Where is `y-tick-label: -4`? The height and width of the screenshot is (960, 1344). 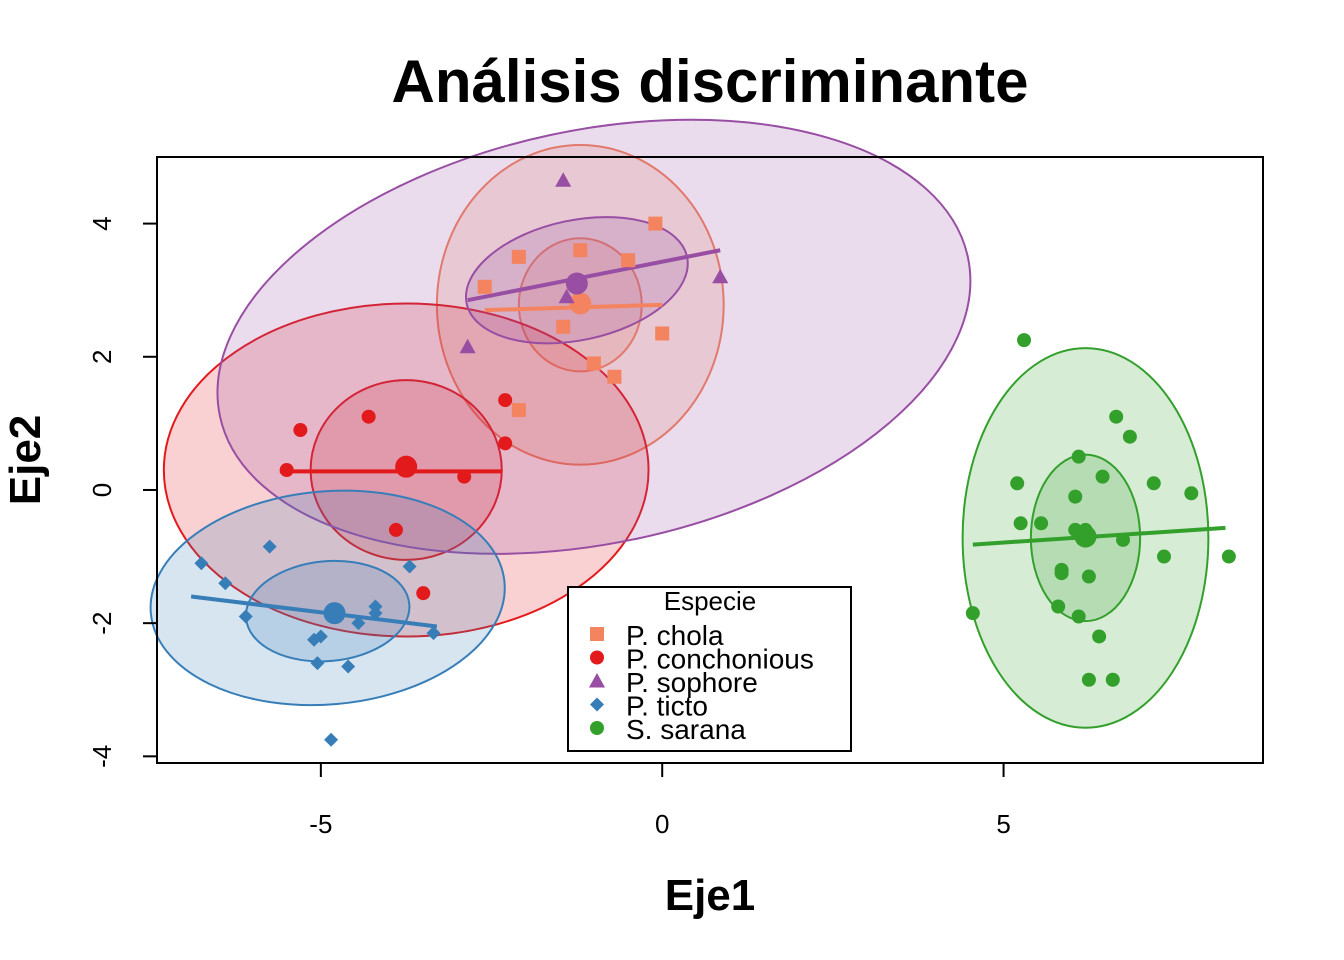
y-tick-label: -4 is located at coordinates (102, 756).